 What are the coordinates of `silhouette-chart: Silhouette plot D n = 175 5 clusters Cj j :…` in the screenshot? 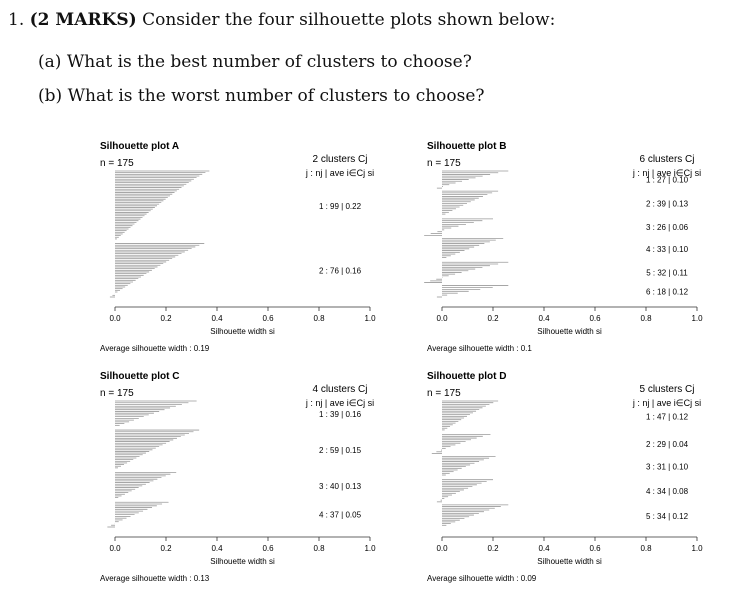 It's located at (565, 477).